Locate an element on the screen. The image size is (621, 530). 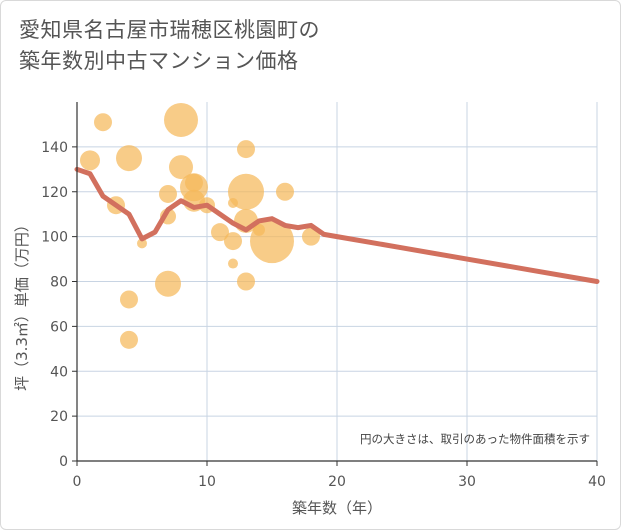
x-tick-label-1: 10 is located at coordinates (207, 482).